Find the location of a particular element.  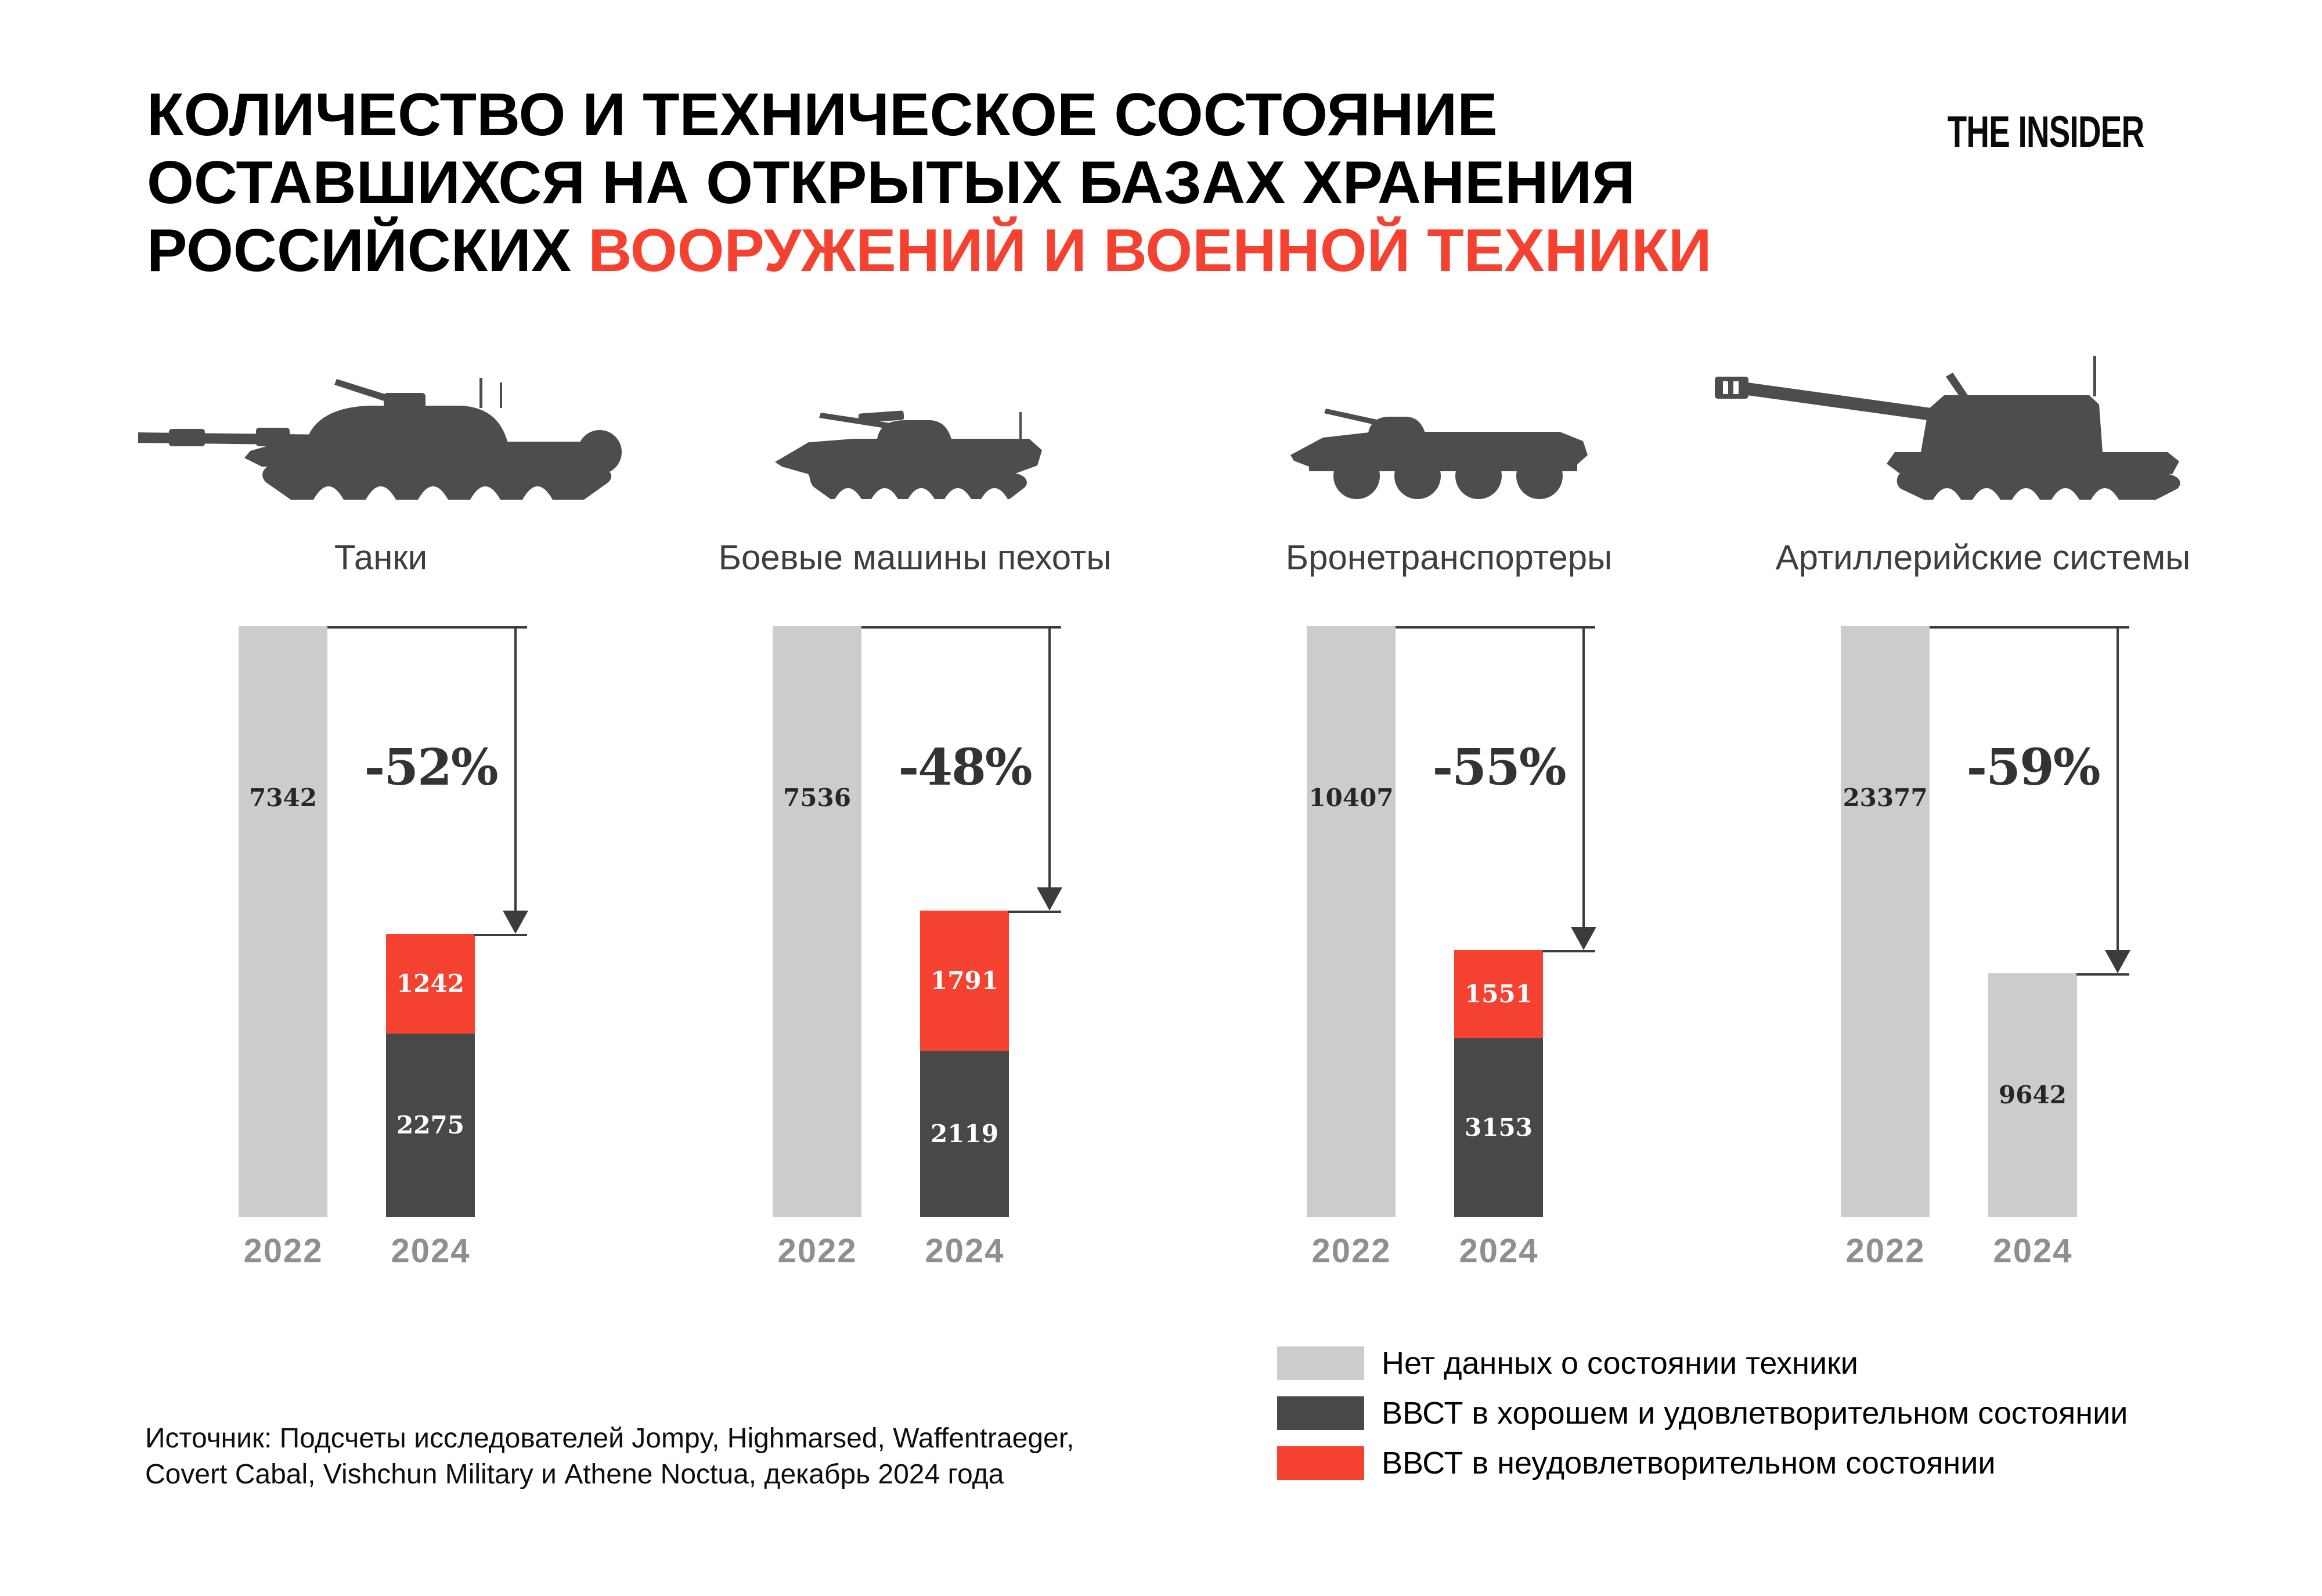

category-label: Боевые машины пехоты is located at coordinates (915, 557).